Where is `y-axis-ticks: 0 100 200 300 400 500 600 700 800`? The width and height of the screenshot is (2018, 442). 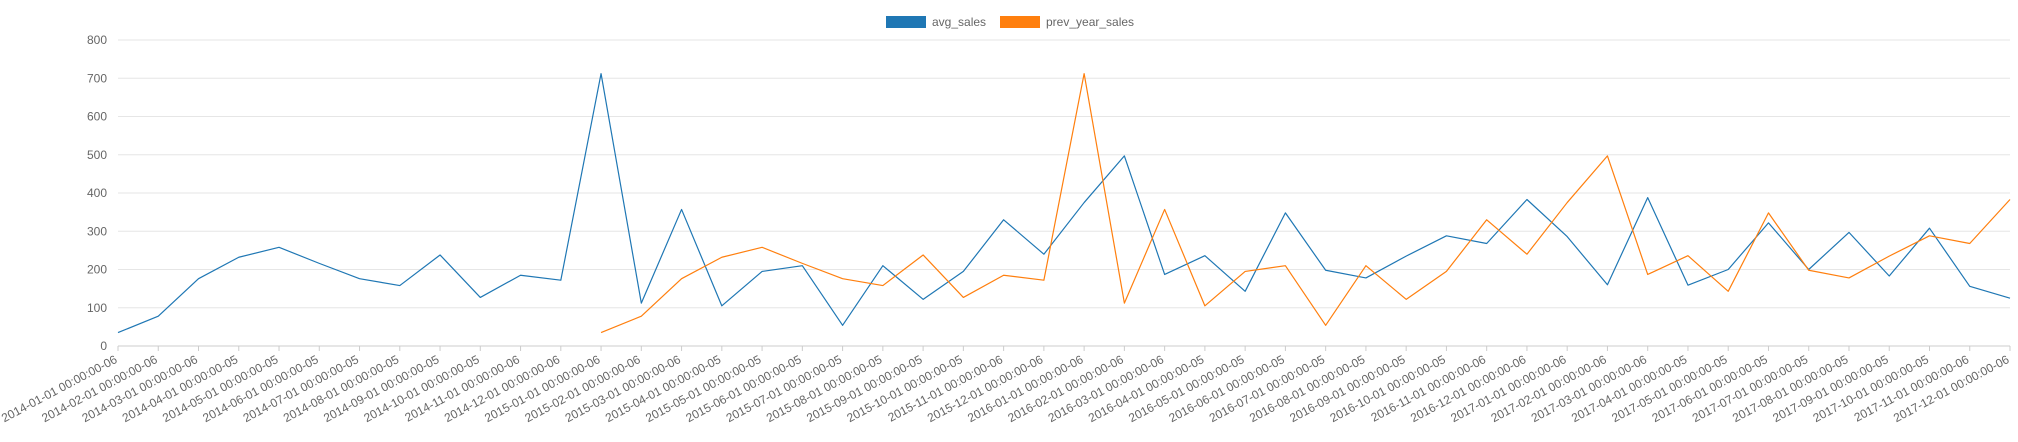
y-axis-ticks: 0 100 200 300 400 500 600 700 800 is located at coordinates (97, 193).